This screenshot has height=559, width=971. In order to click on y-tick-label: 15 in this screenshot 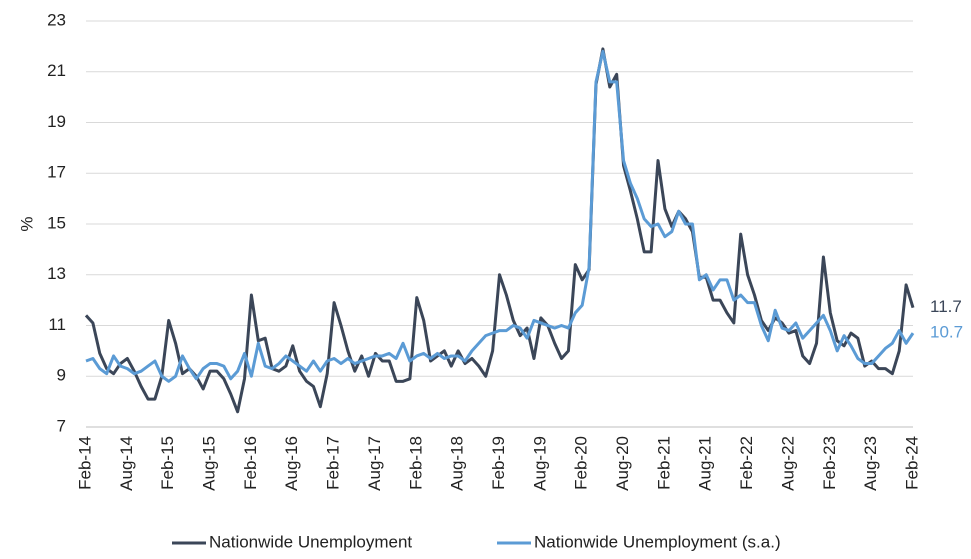, I will do `click(56, 222)`.